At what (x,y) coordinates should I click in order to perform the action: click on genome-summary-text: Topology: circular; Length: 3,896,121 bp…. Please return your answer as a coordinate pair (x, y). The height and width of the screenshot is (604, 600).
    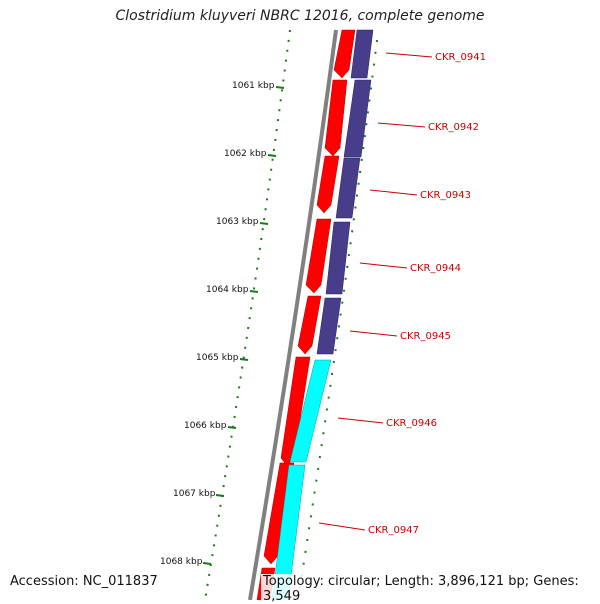
    Looking at the image, I should click on (430, 589).